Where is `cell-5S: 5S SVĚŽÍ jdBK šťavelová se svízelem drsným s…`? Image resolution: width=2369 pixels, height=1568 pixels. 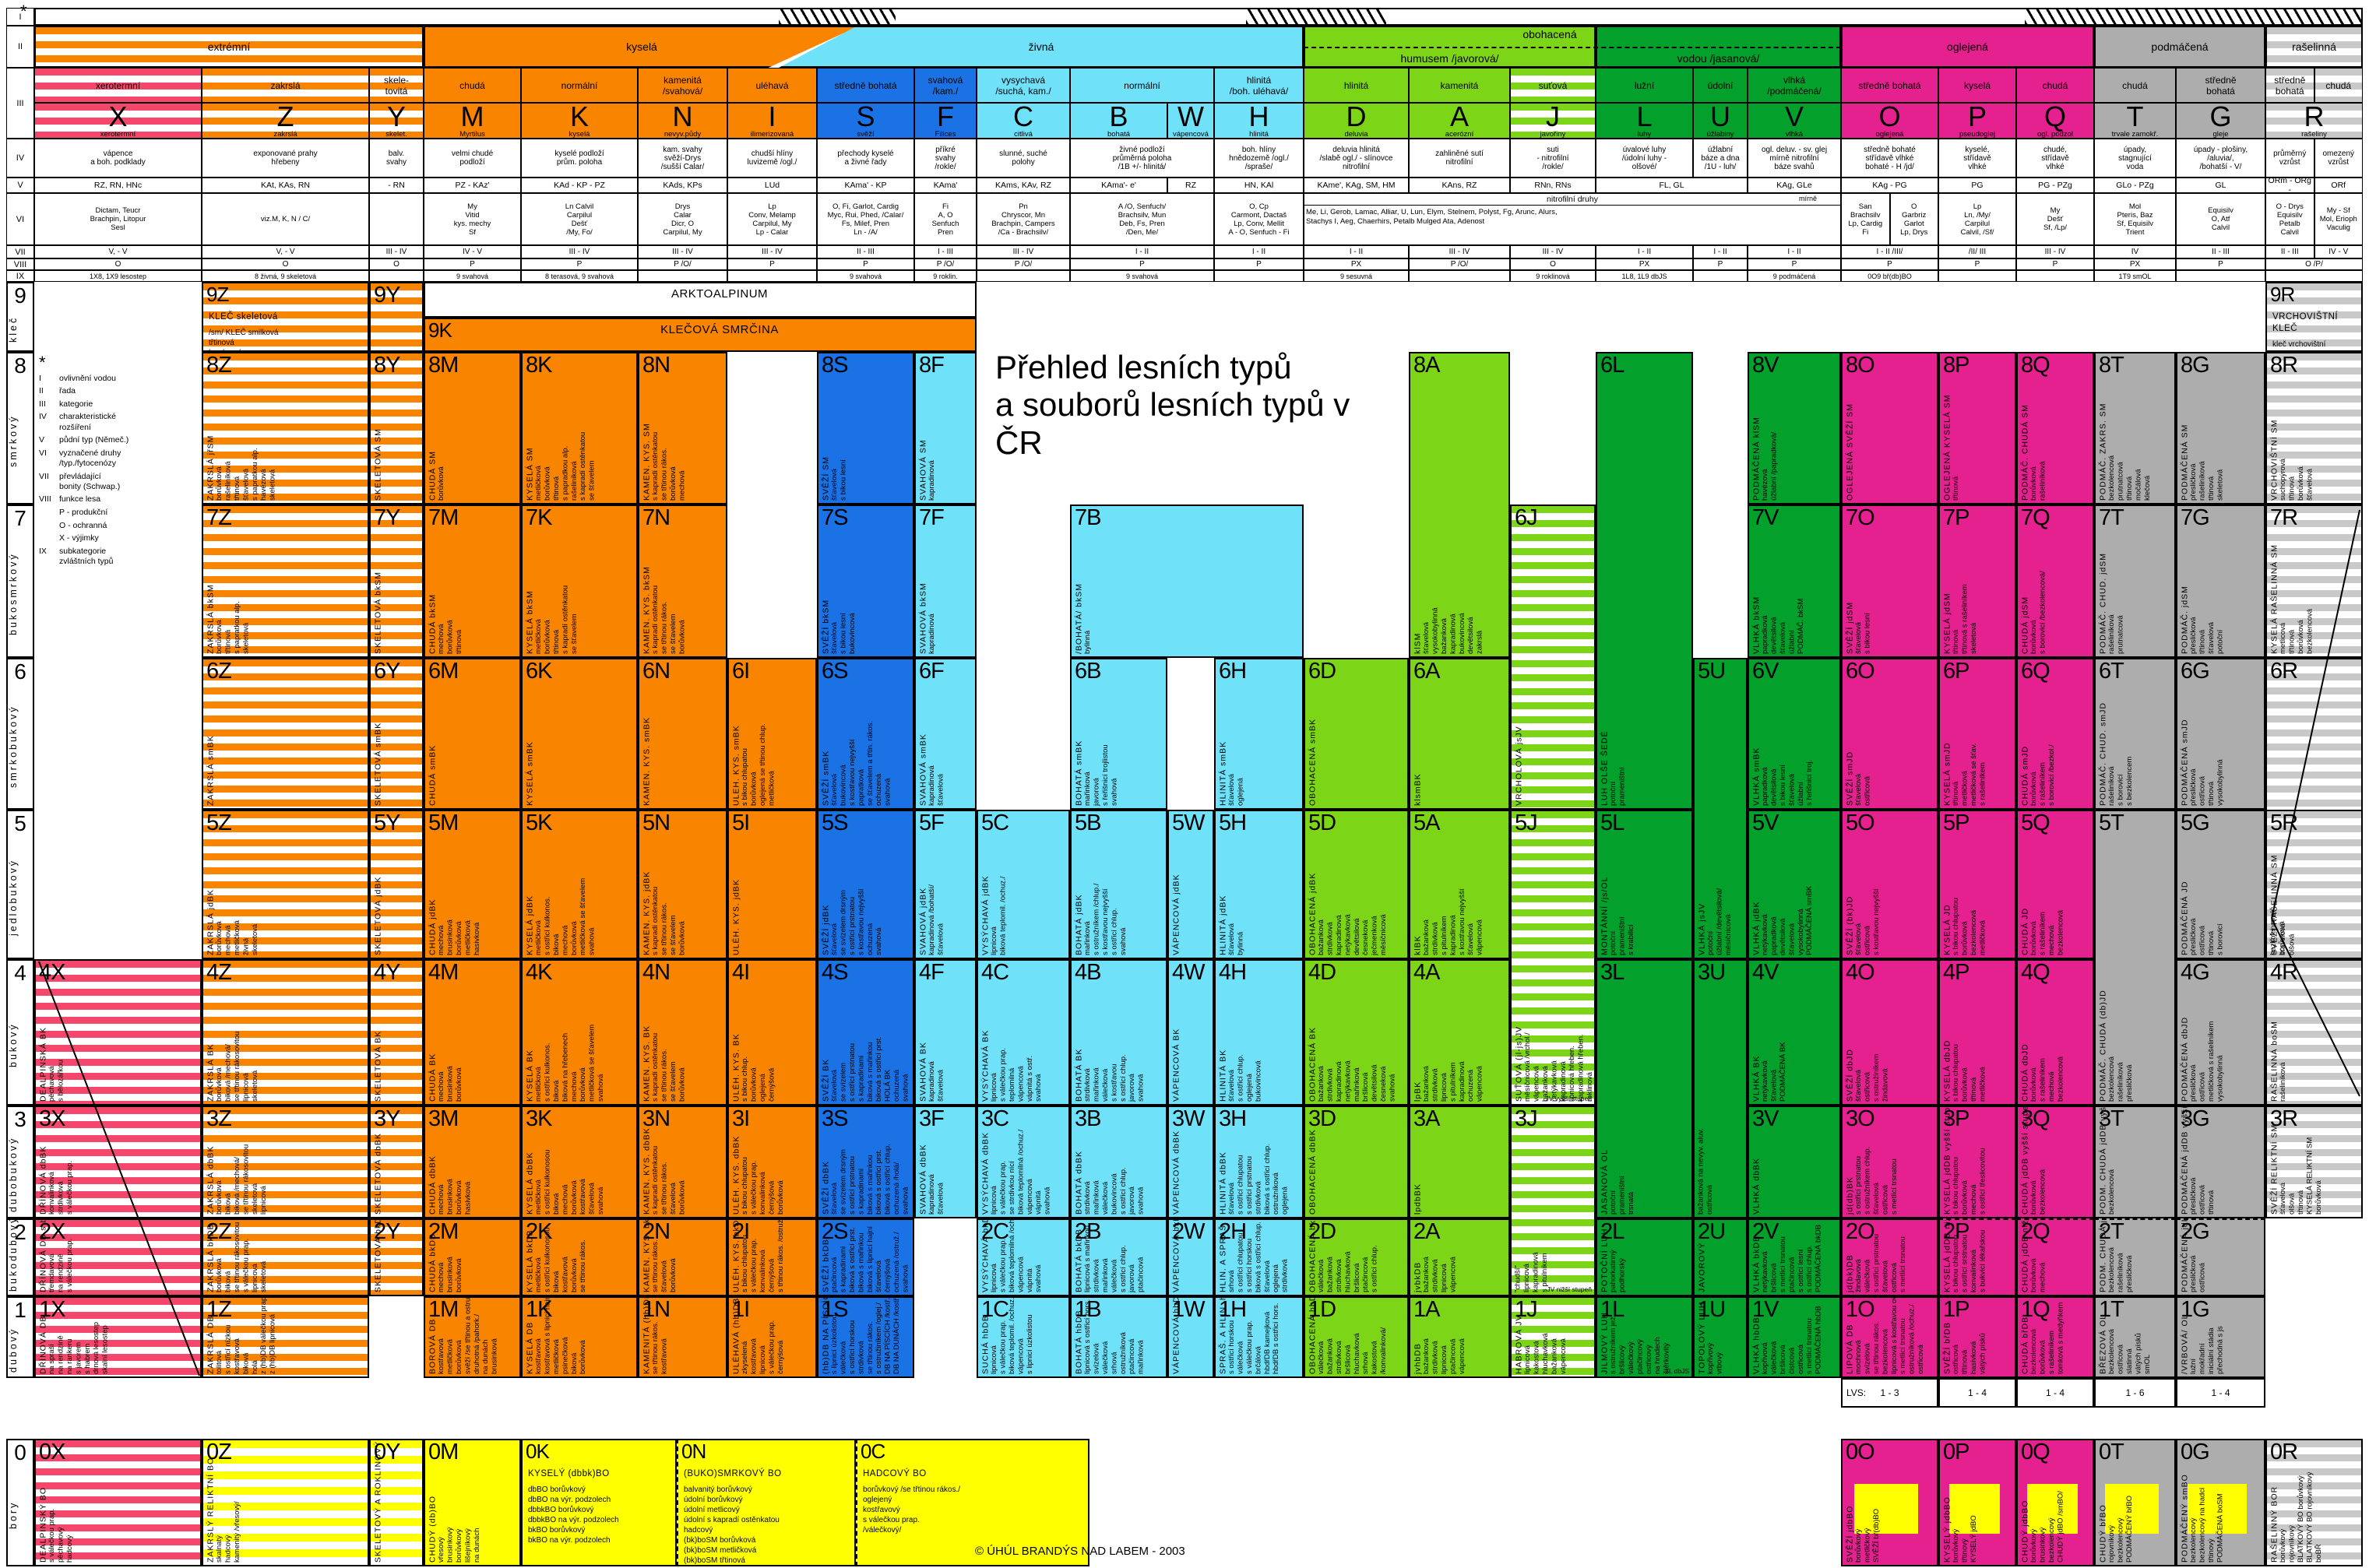 cell-5S: 5S SVĚŽÍ jdBK šťavelová se svízelem drsným s… is located at coordinates (866, 884).